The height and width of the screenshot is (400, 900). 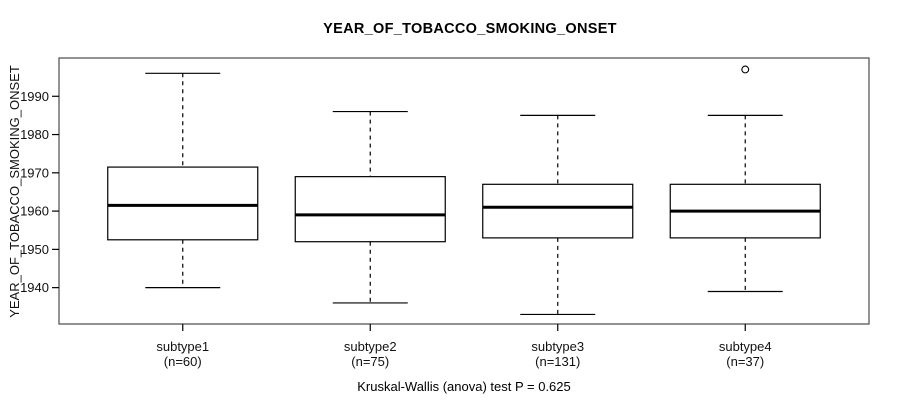 What do you see at coordinates (182, 346) in the screenshot?
I see `x-group-label: subtype1` at bounding box center [182, 346].